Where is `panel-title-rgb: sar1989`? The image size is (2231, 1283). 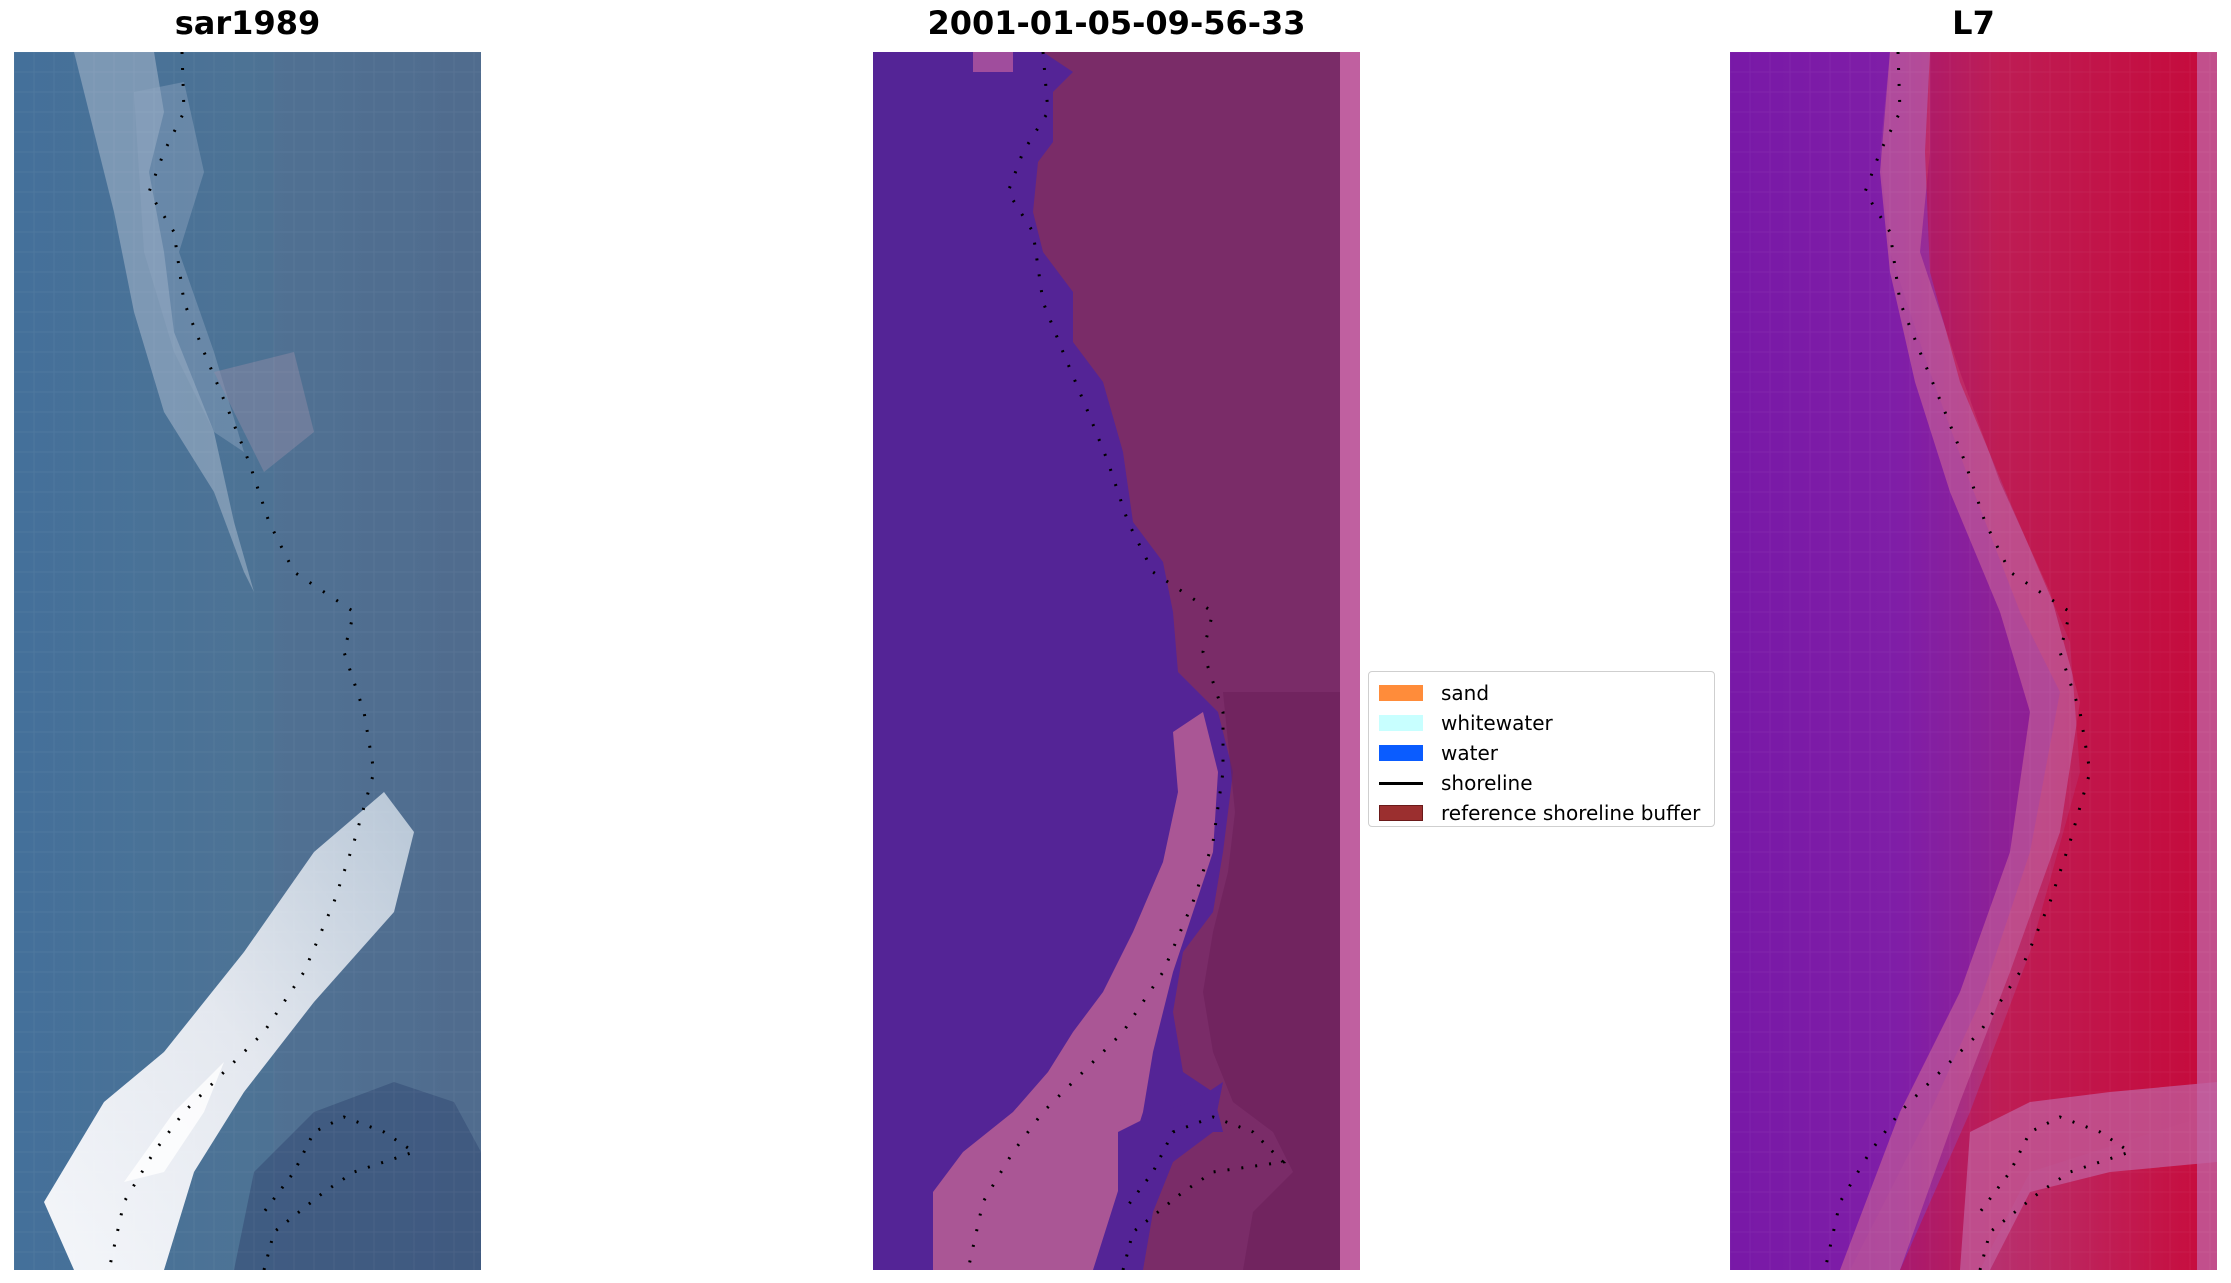
panel-title-rgb: sar1989 is located at coordinates (247, 23).